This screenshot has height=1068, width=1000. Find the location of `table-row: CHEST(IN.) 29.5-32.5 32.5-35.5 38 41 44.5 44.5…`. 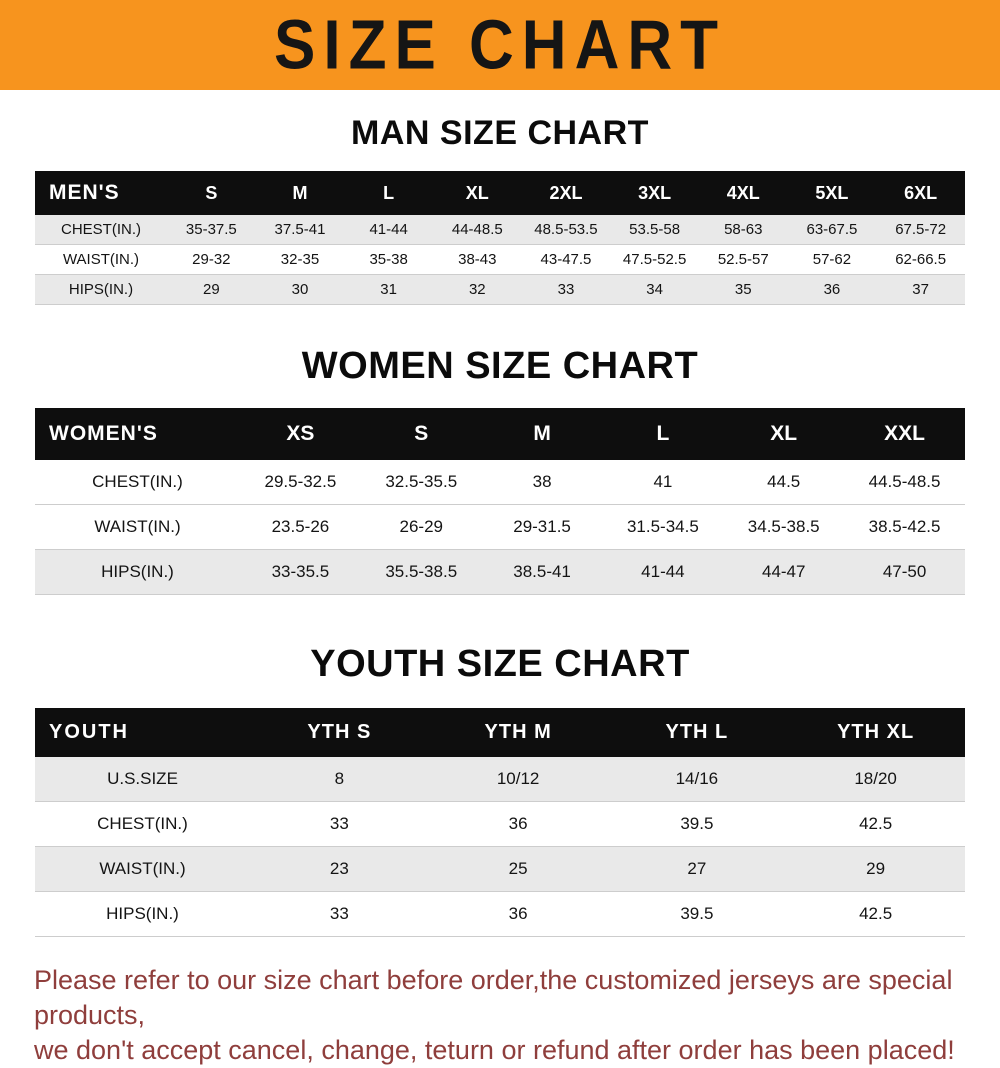

table-row: CHEST(IN.) 29.5-32.5 32.5-35.5 38 41 44.5 44.5… is located at coordinates (500, 482).